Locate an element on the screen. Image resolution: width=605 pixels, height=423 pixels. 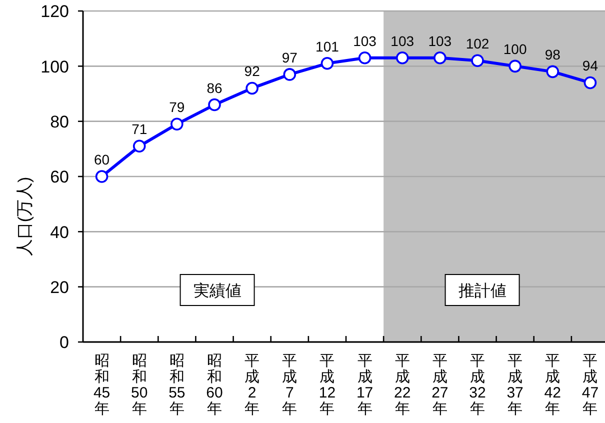
data-label: 98 is located at coordinates (552, 54).